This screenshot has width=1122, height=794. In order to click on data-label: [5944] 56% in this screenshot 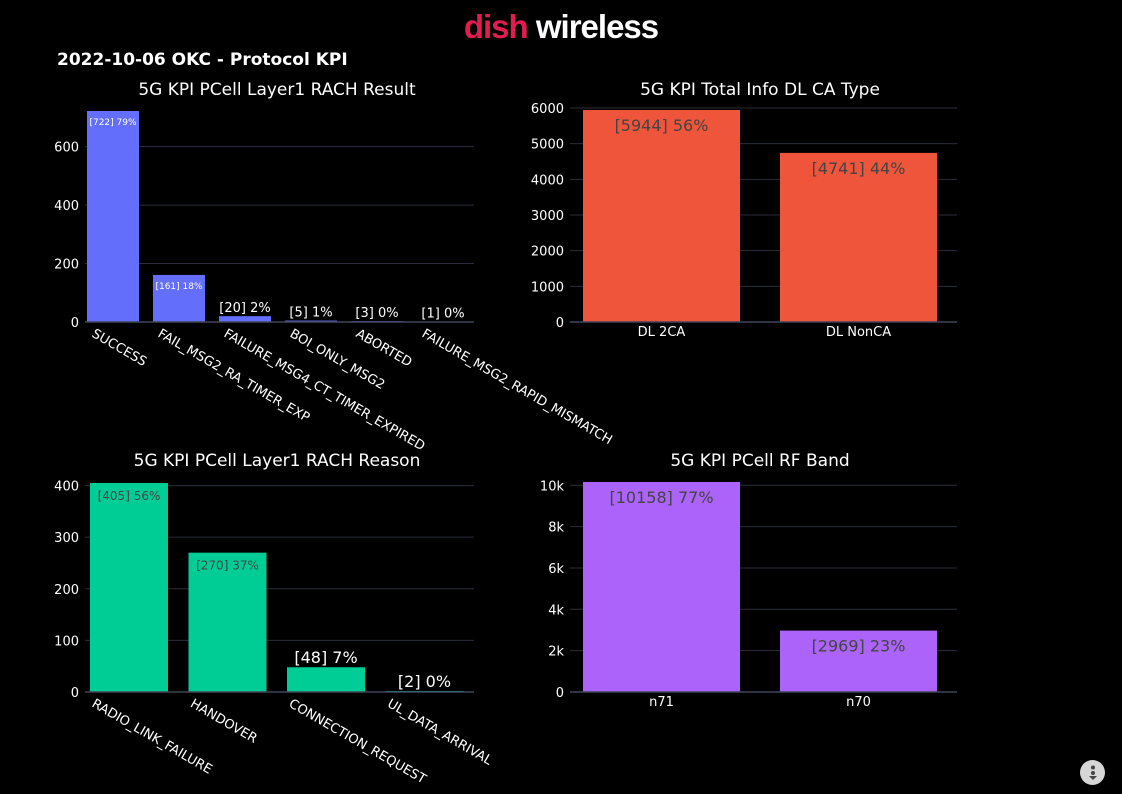, I will do `click(662, 125)`.